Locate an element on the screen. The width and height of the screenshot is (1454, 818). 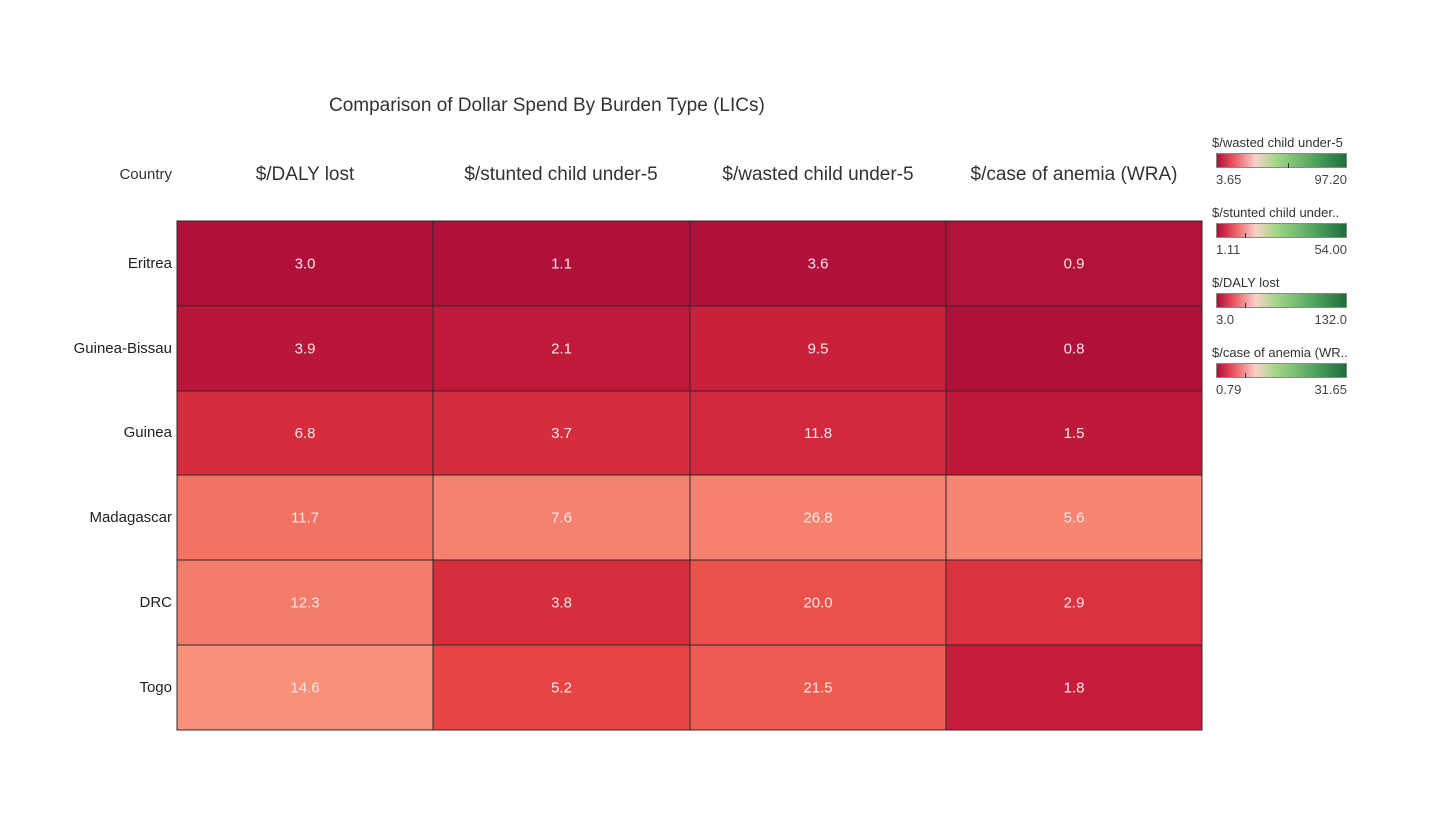
legend-color-bar-wasted is located at coordinates (1281, 160).